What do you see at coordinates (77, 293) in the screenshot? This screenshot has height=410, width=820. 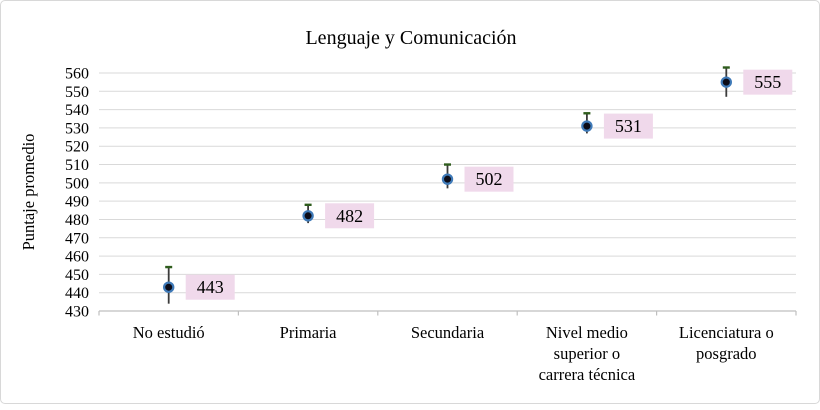 I see `y-tick-label: 440` at bounding box center [77, 293].